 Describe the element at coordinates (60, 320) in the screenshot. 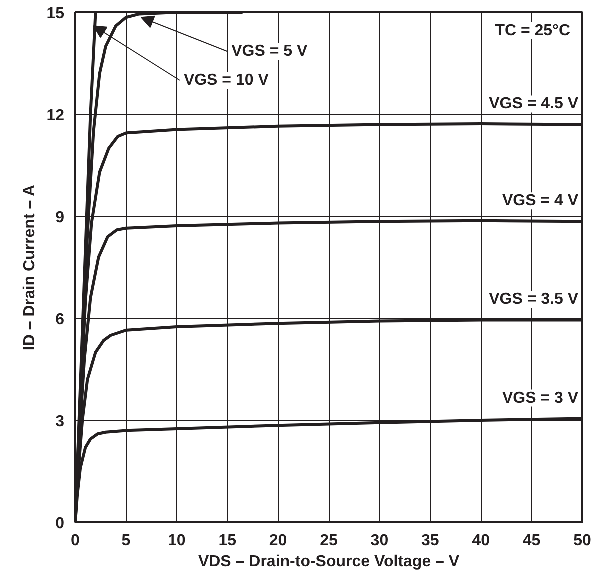

I see `y-tick-label: 6` at that location.